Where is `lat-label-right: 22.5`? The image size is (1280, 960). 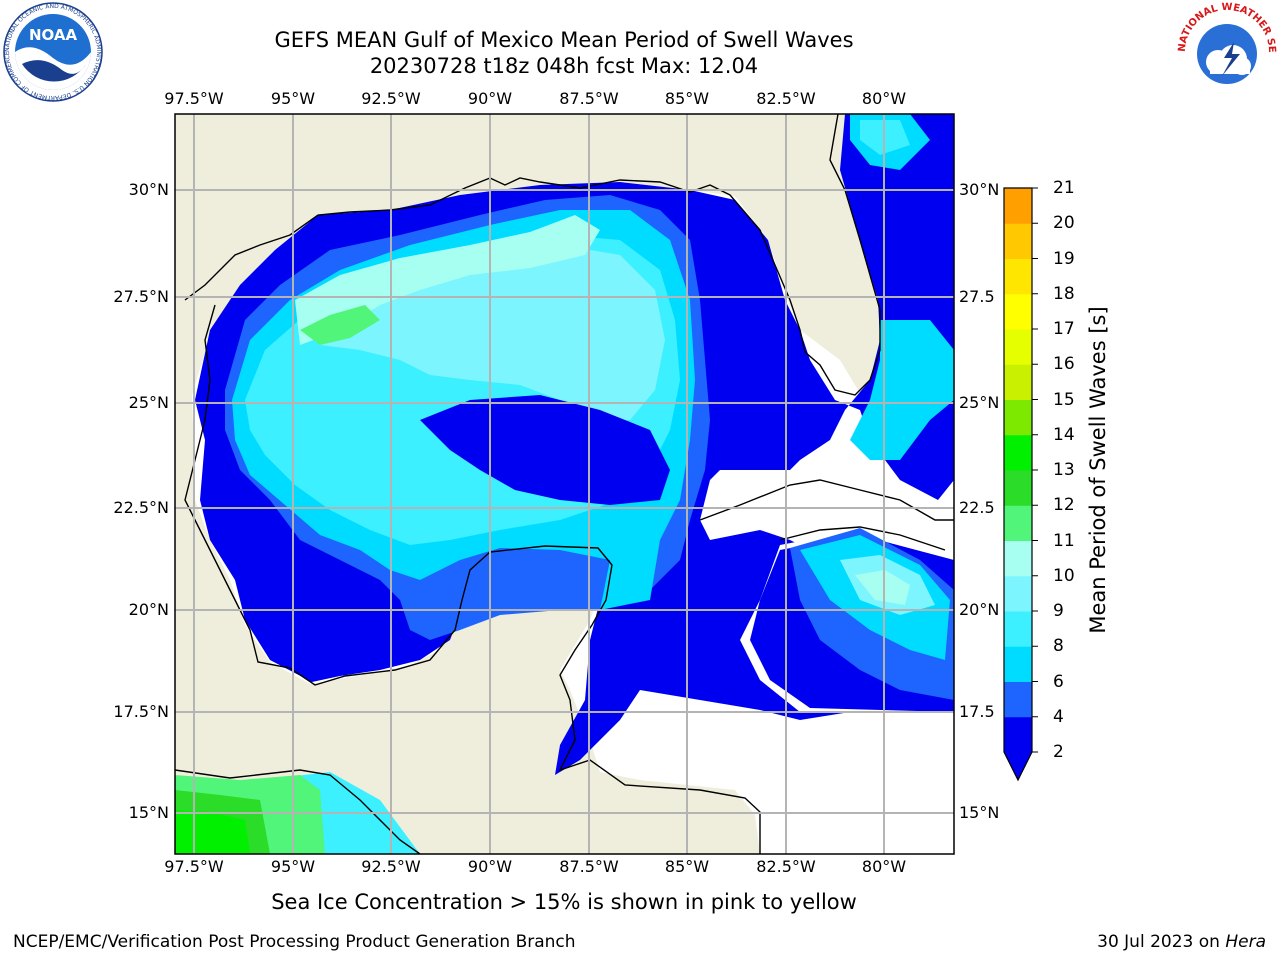
lat-label-right: 22.5 is located at coordinates (977, 507).